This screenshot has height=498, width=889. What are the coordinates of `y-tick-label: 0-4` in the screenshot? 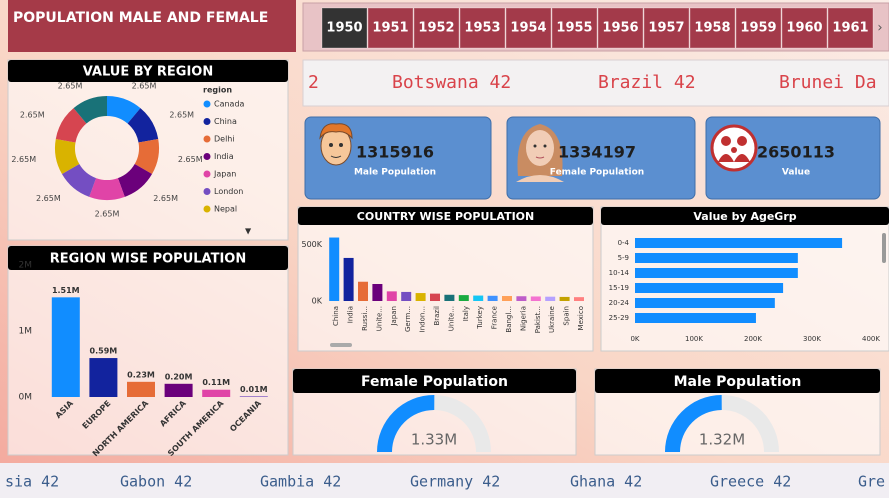 It's located at (624, 243).